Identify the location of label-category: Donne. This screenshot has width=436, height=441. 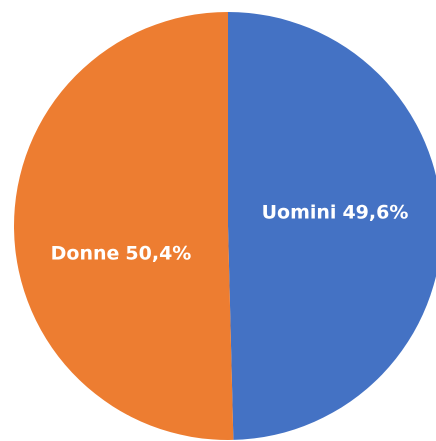
(85, 253).